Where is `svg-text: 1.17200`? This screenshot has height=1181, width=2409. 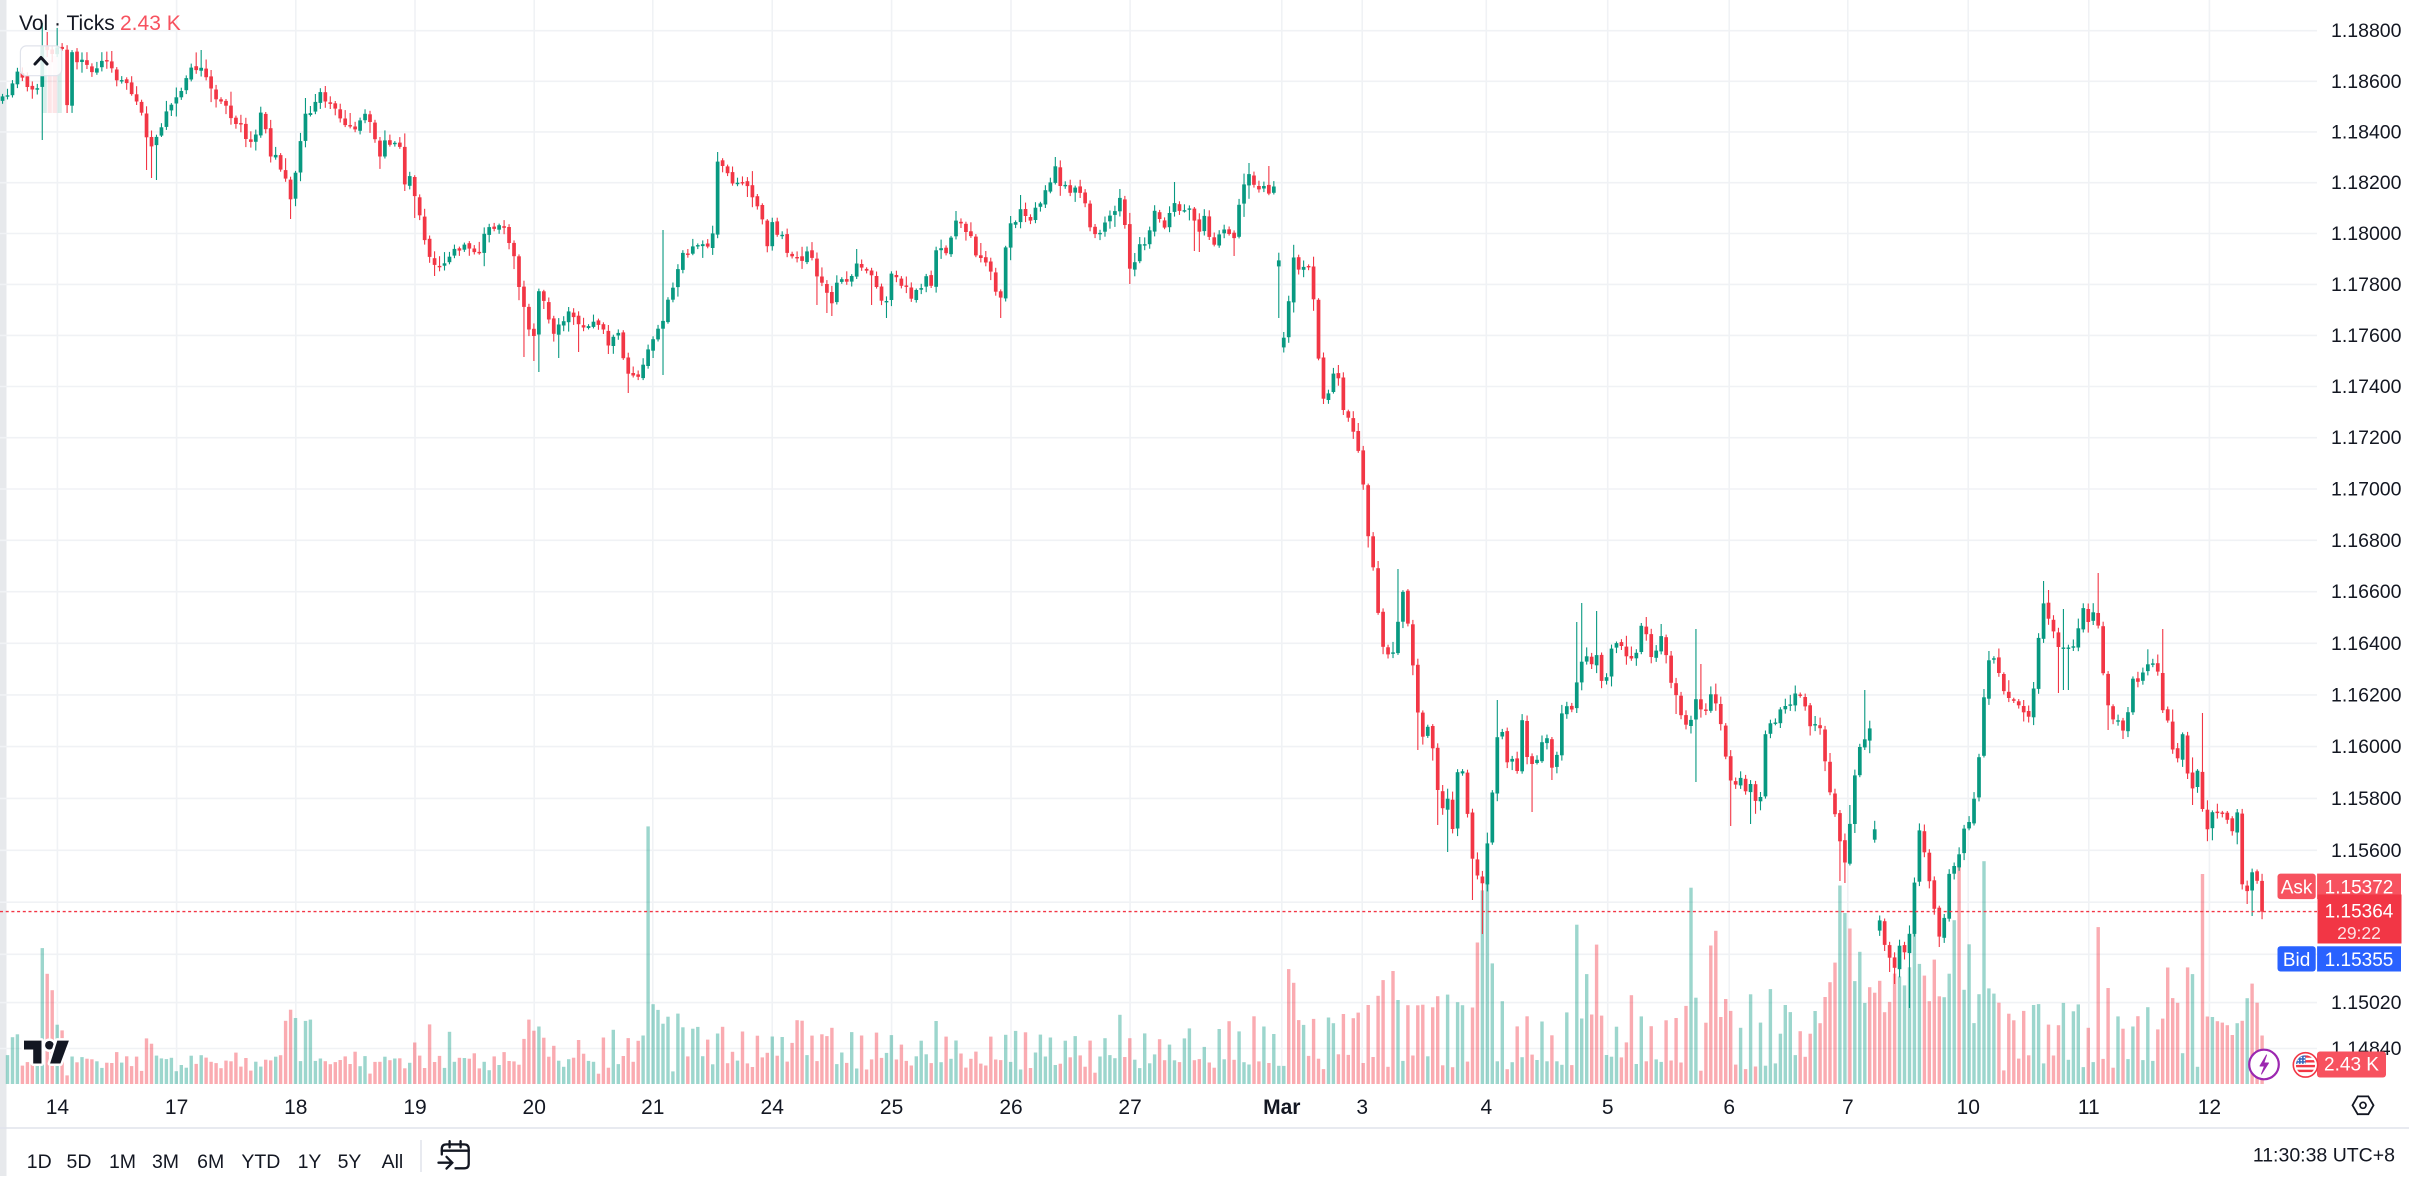
svg-text: 1.17200 is located at coordinates (2366, 438).